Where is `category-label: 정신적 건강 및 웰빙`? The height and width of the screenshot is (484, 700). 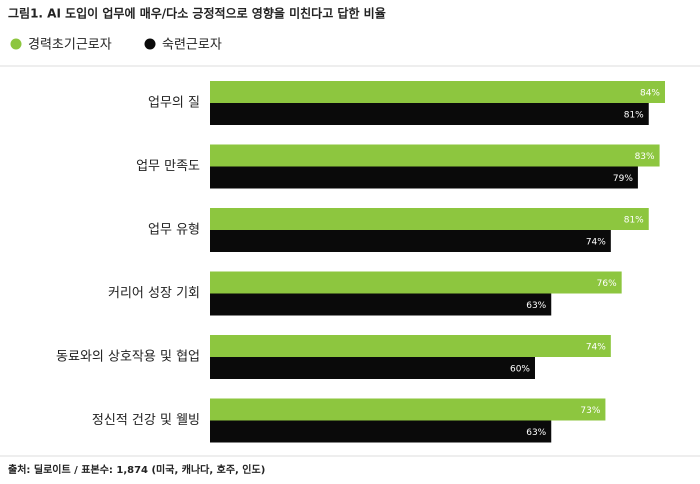 category-label: 정신적 건강 및 웰빙 is located at coordinates (146, 420).